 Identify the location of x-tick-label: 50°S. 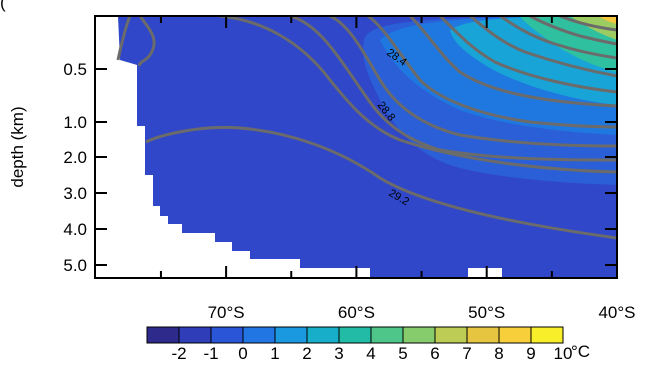
(486, 312).